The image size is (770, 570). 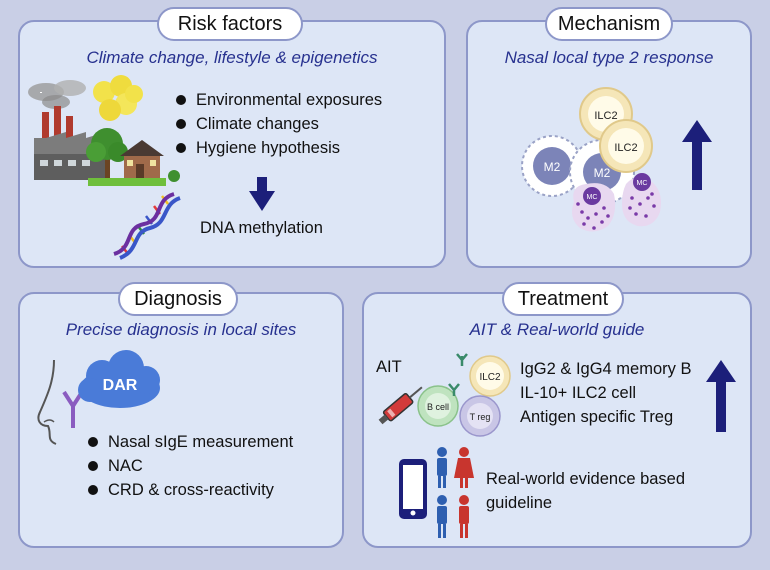 I want to click on mechanism-subtitle: Nasal local type 2 response, so click(x=609, y=57).